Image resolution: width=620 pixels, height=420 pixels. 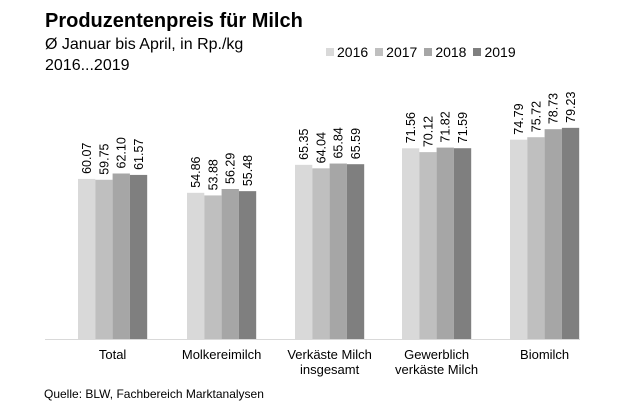 What do you see at coordinates (411, 127) in the screenshot?
I see `value-label: 71.56` at bounding box center [411, 127].